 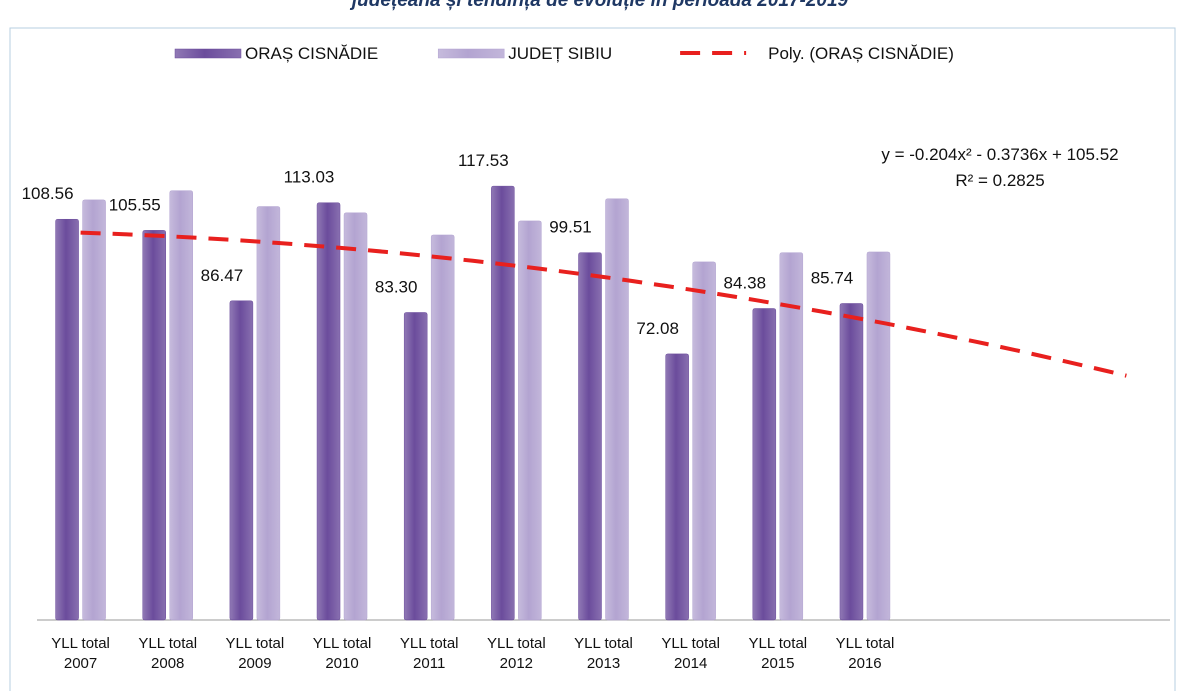 I want to click on data-label: 99.51, so click(x=570, y=227).